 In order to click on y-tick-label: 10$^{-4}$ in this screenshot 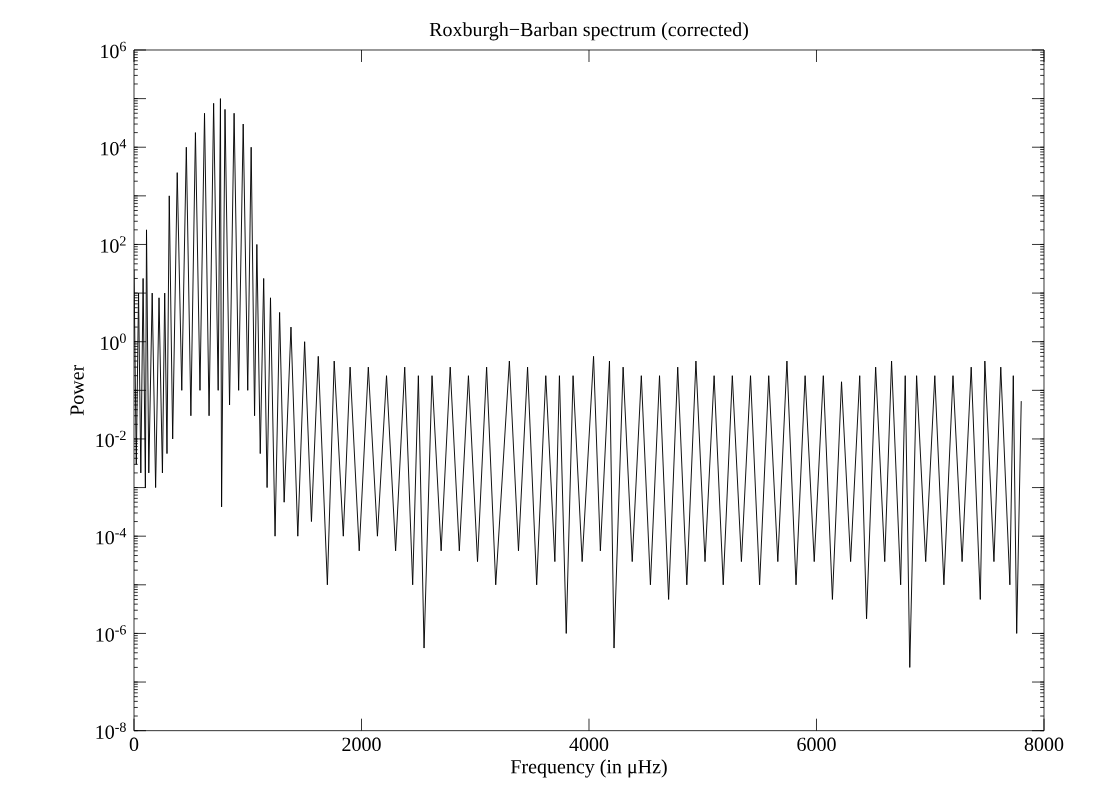, I will do `click(111, 536)`.